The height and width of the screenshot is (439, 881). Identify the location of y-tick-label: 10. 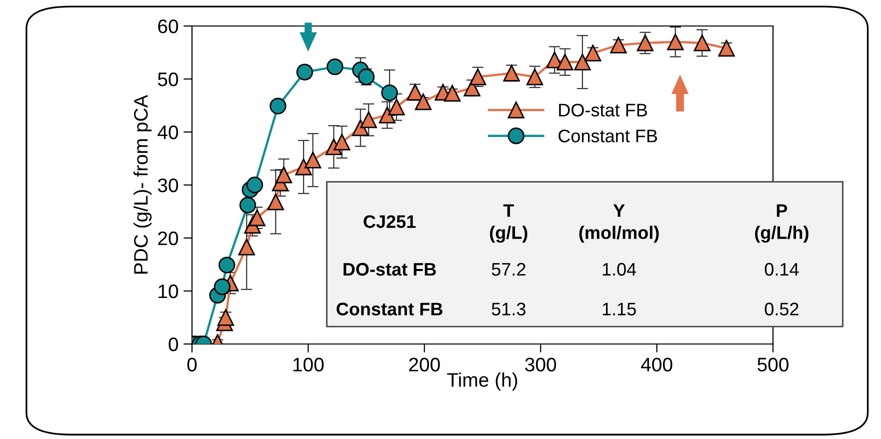
(168, 291).